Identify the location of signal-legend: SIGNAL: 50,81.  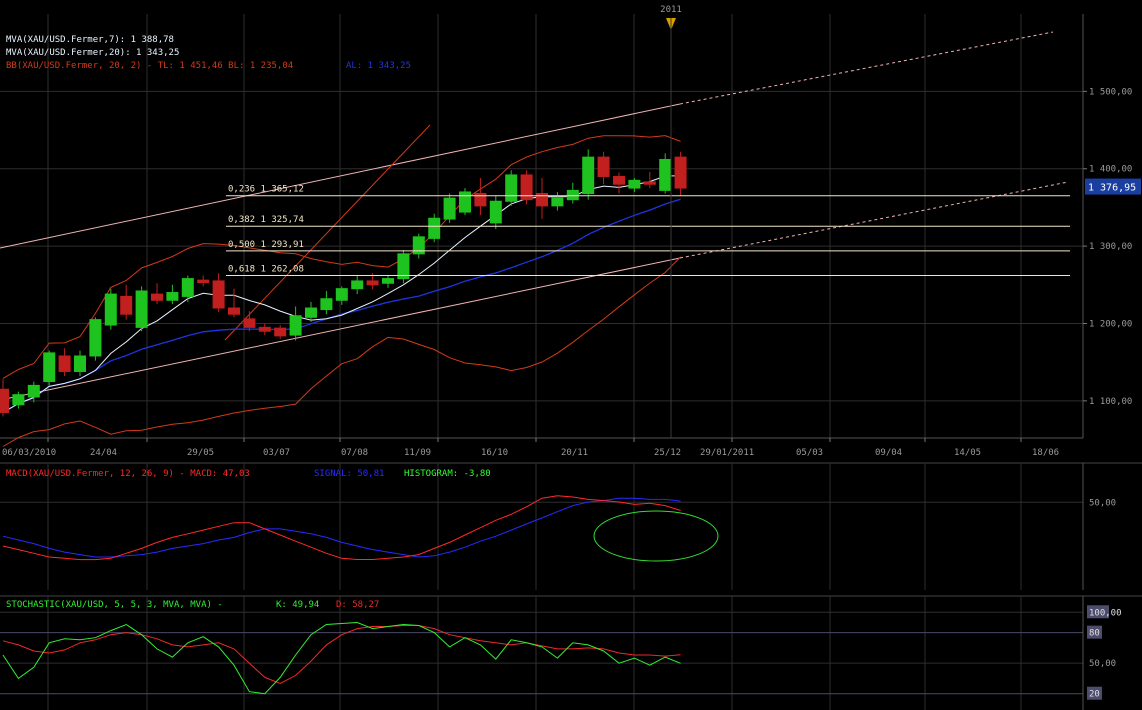
(349, 474).